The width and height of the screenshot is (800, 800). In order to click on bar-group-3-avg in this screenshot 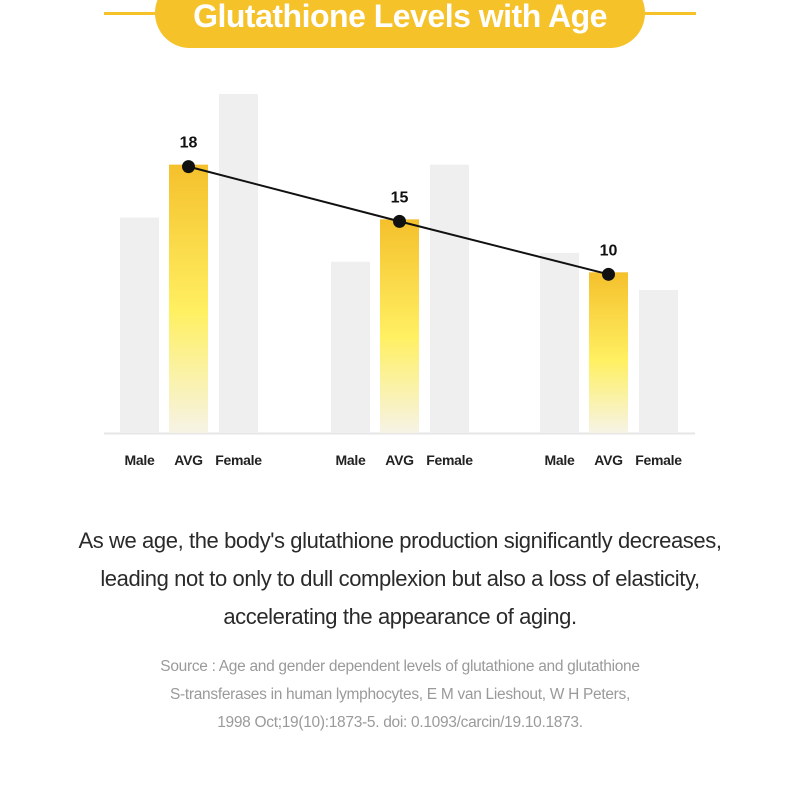, I will do `click(608, 352)`.